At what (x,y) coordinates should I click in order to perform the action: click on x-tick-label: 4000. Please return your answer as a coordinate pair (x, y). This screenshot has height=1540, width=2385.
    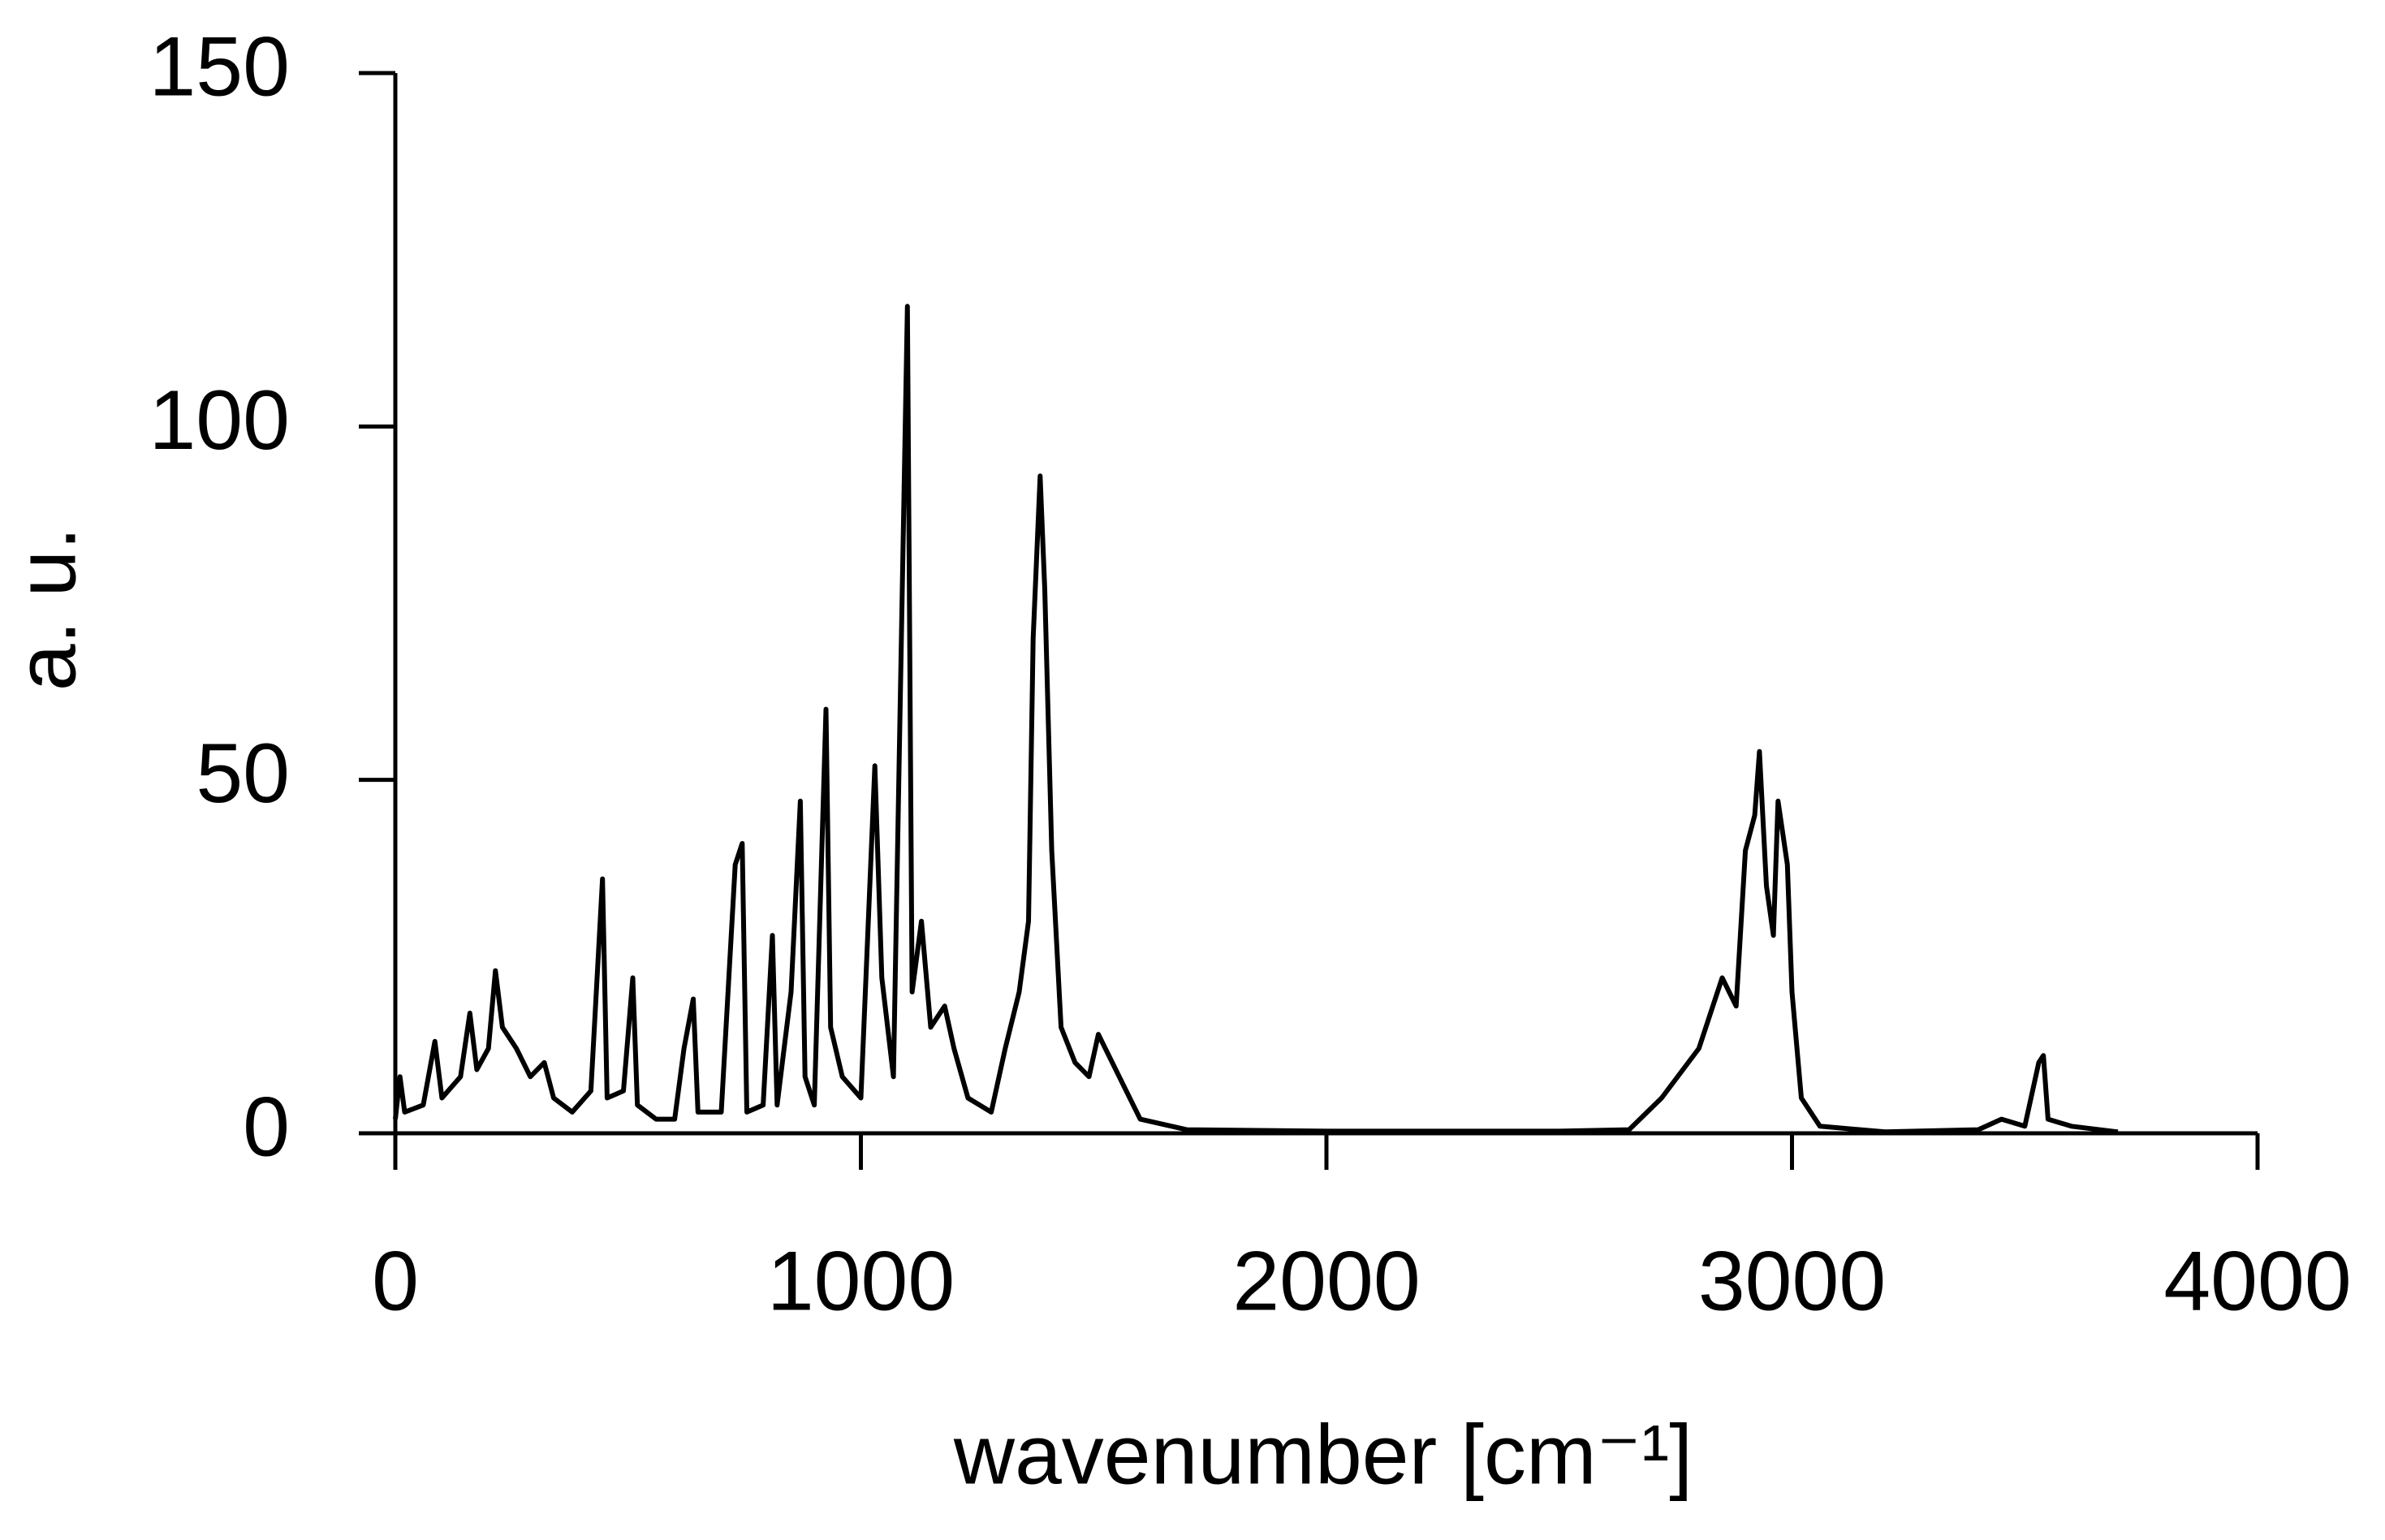
    Looking at the image, I should click on (2257, 1281).